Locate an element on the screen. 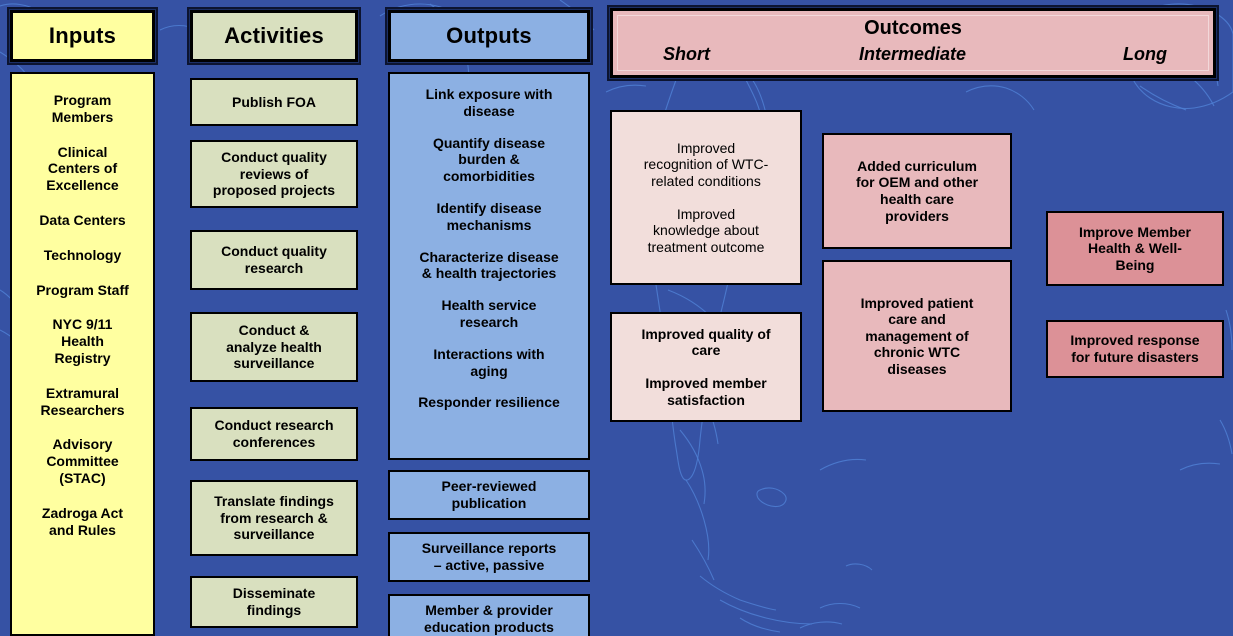 Image resolution: width=1233 pixels, height=636 pixels. outcomes-stage-intermediate: Intermediate is located at coordinates (913, 54).